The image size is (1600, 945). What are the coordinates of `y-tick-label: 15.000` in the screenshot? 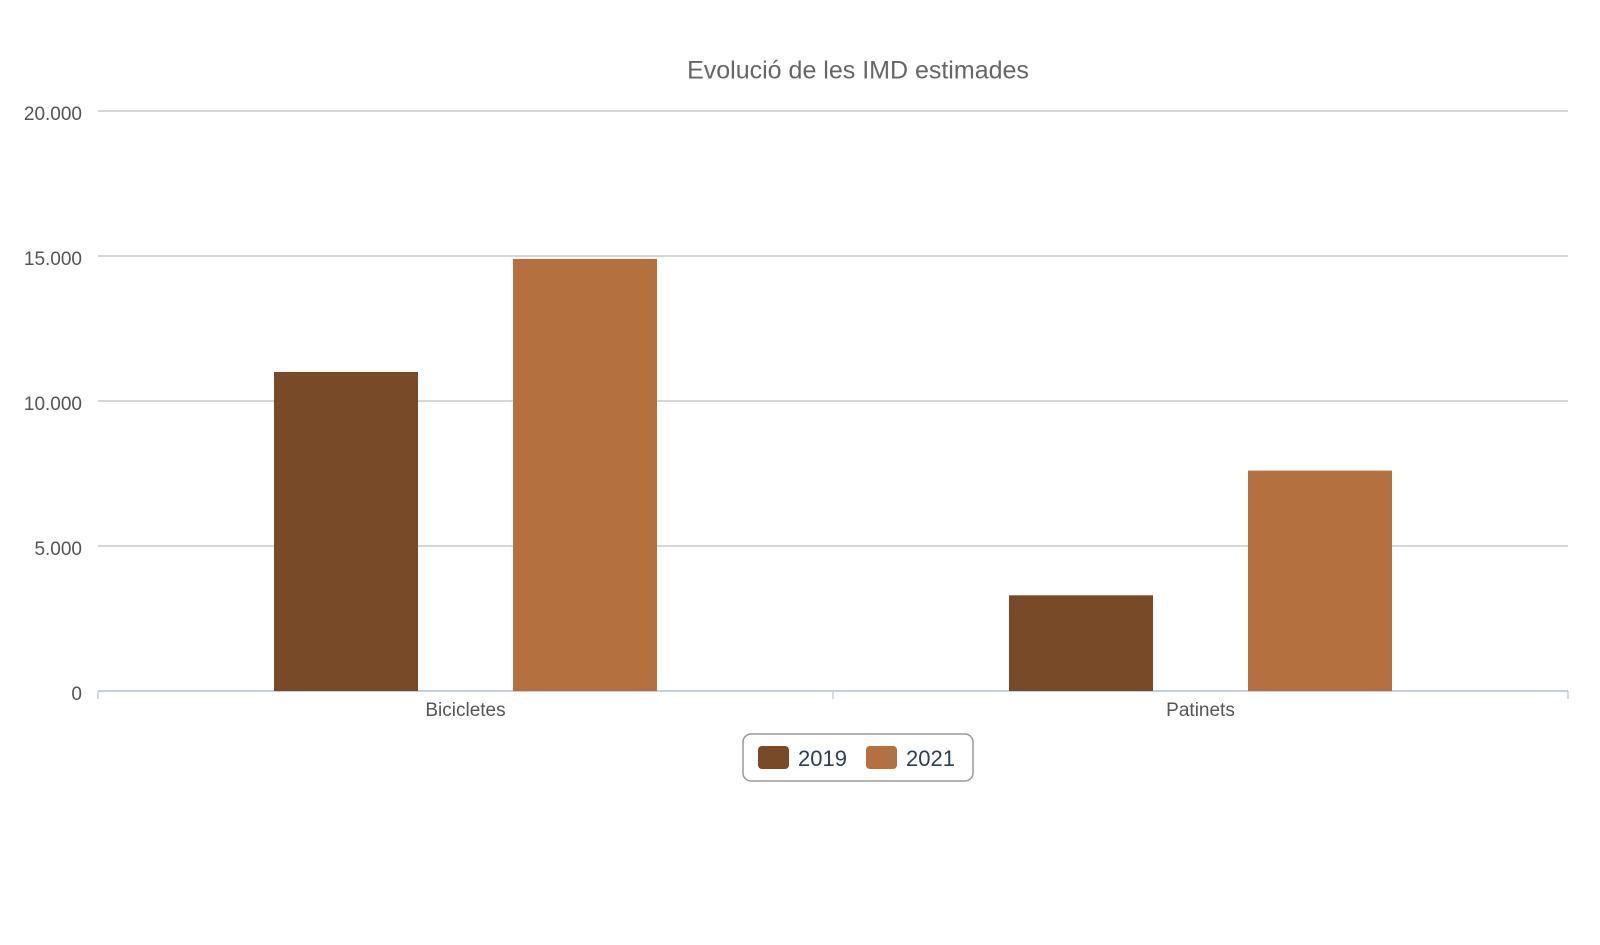 It's located at (53, 259).